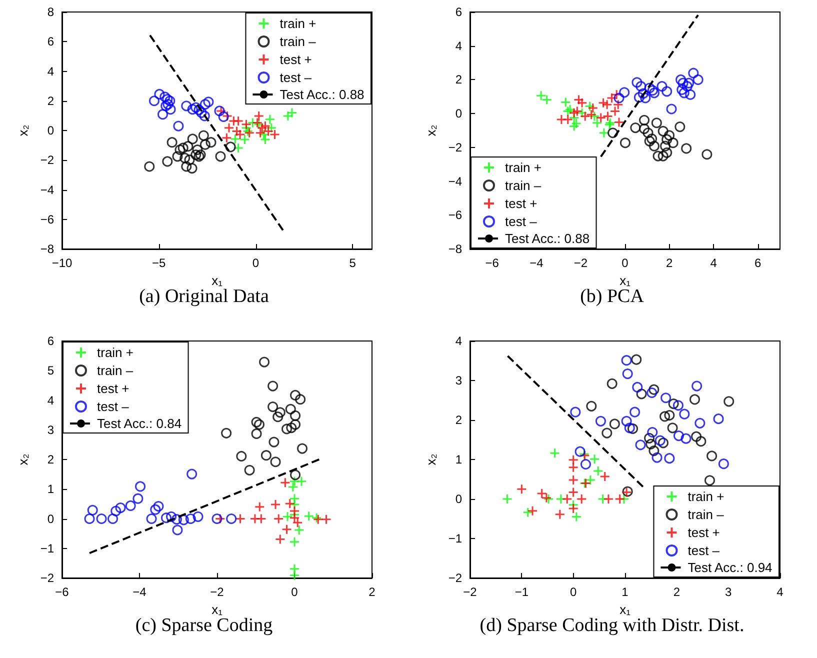  I want to click on x-tick-label: −2, so click(581, 263).